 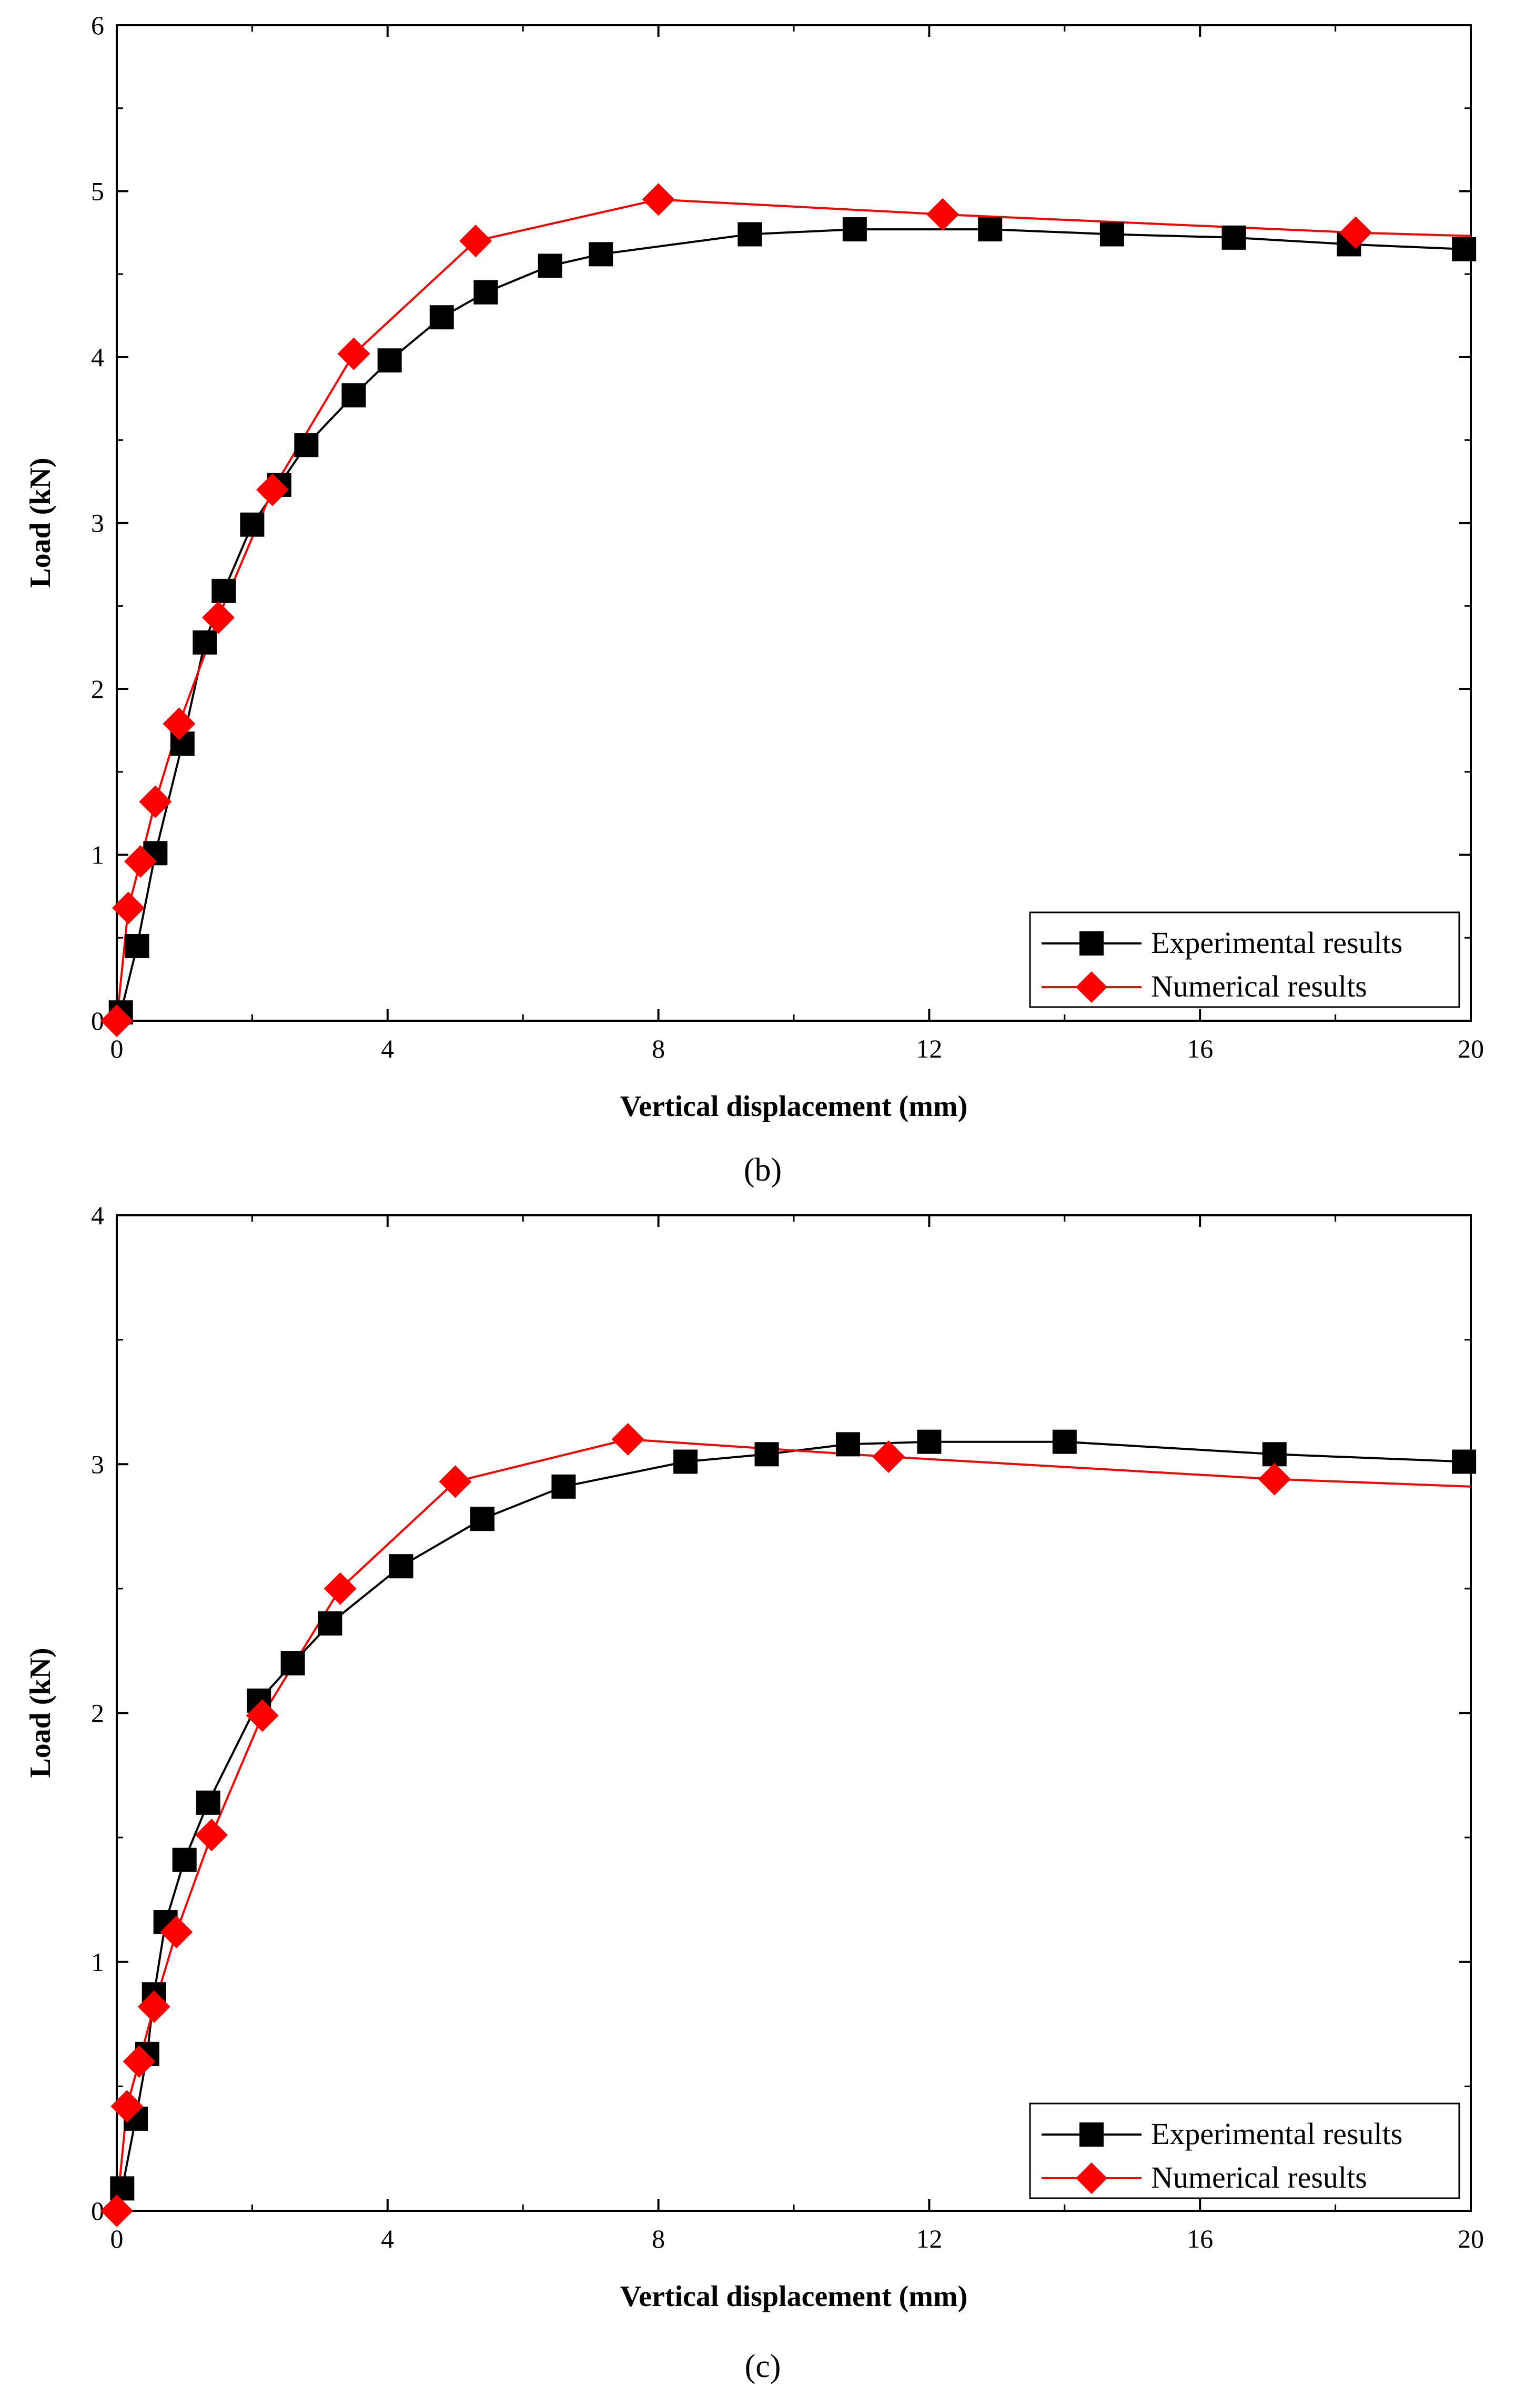 What do you see at coordinates (929, 2238) in the screenshot?
I see `x-tick-label: 12` at bounding box center [929, 2238].